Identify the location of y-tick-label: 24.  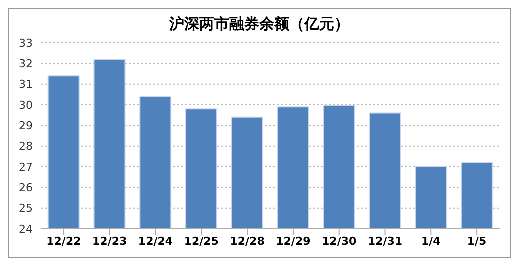
(26, 229).